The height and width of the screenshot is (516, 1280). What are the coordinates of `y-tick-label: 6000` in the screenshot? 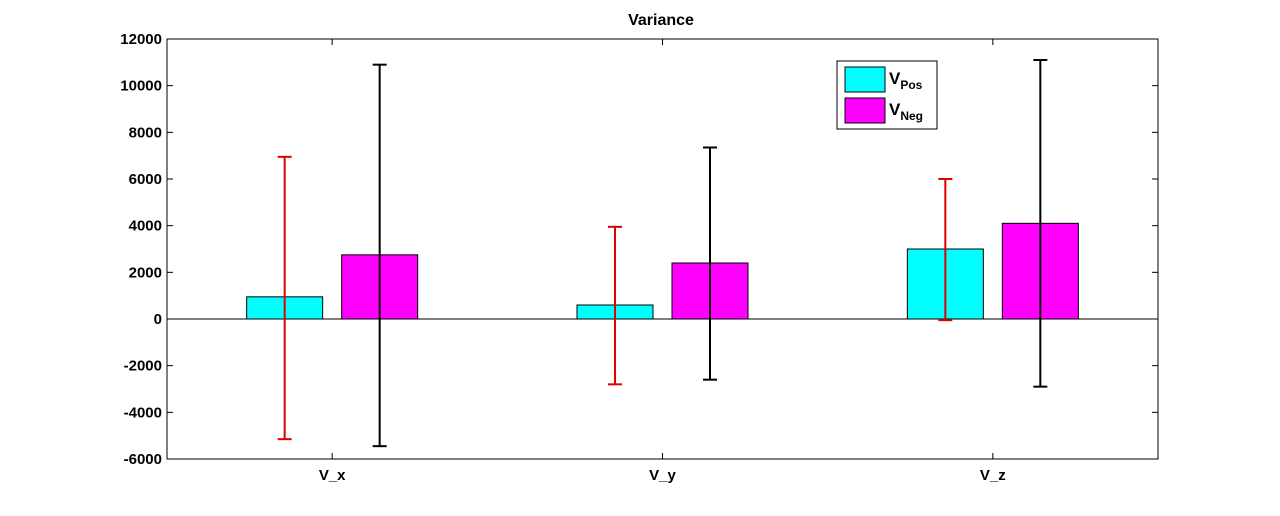 It's located at (145, 179).